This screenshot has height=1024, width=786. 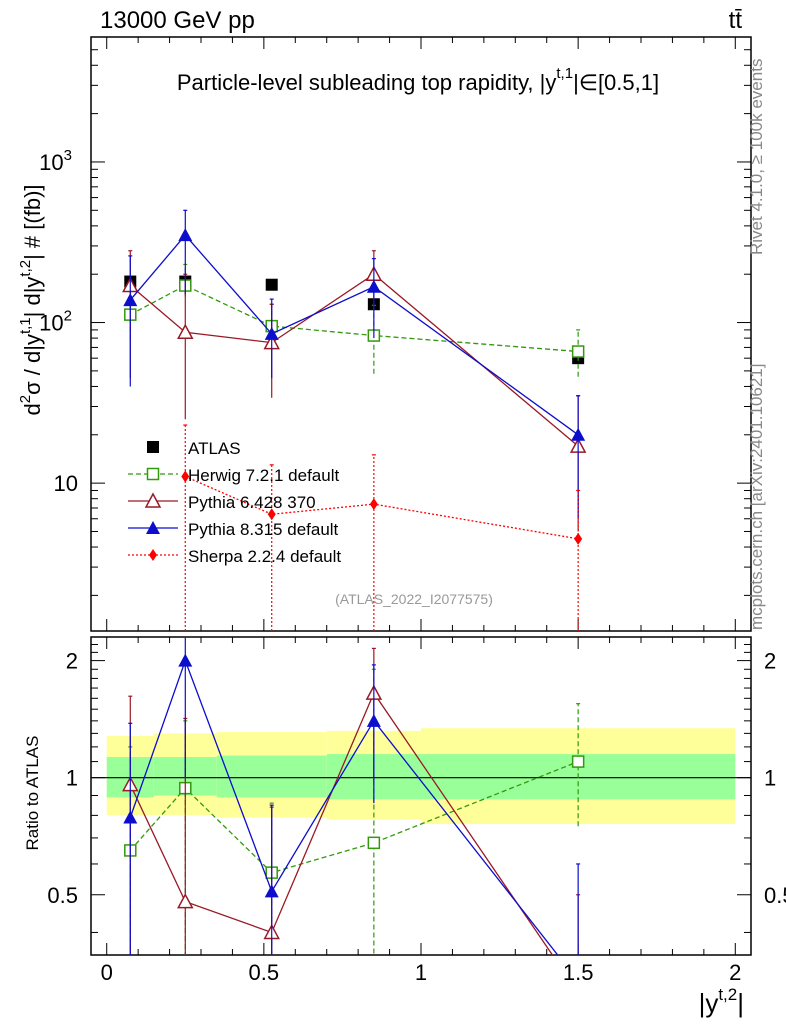 I want to click on y-tick-exponent: 3, so click(x=68, y=155).